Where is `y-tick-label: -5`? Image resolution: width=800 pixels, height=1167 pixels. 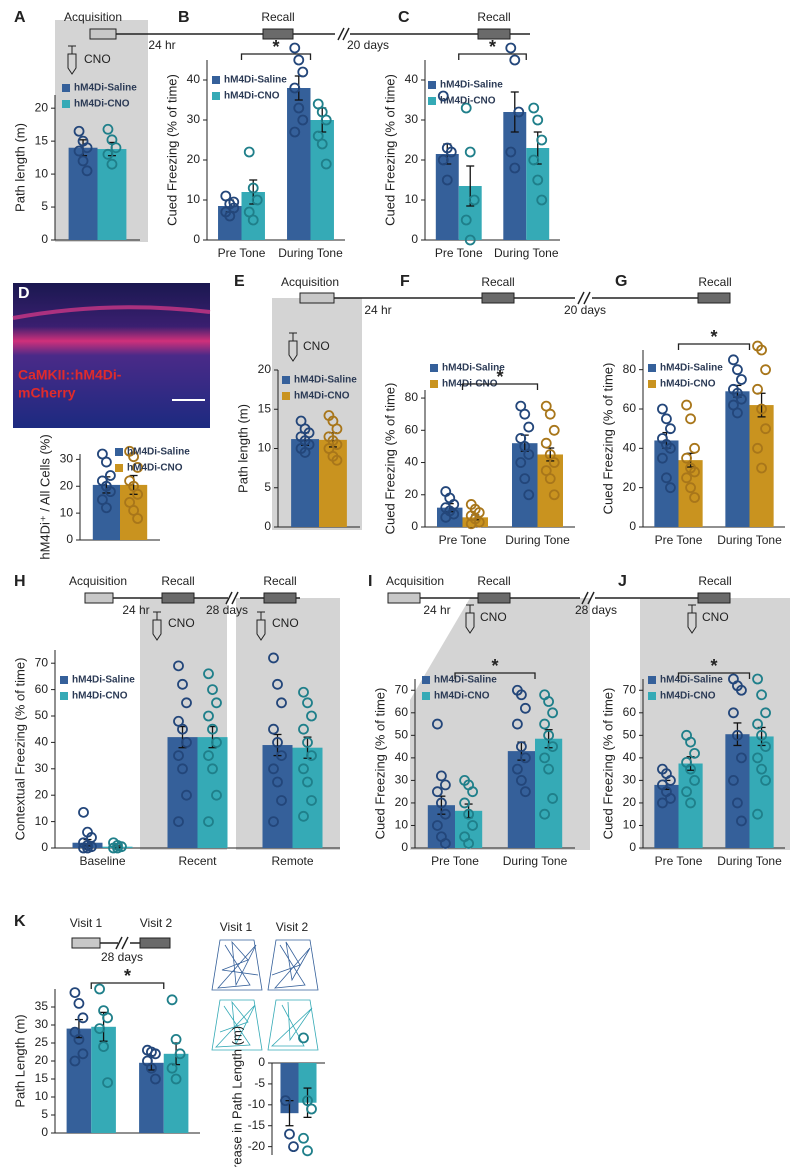 y-tick-label: -5 is located at coordinates (259, 1083).